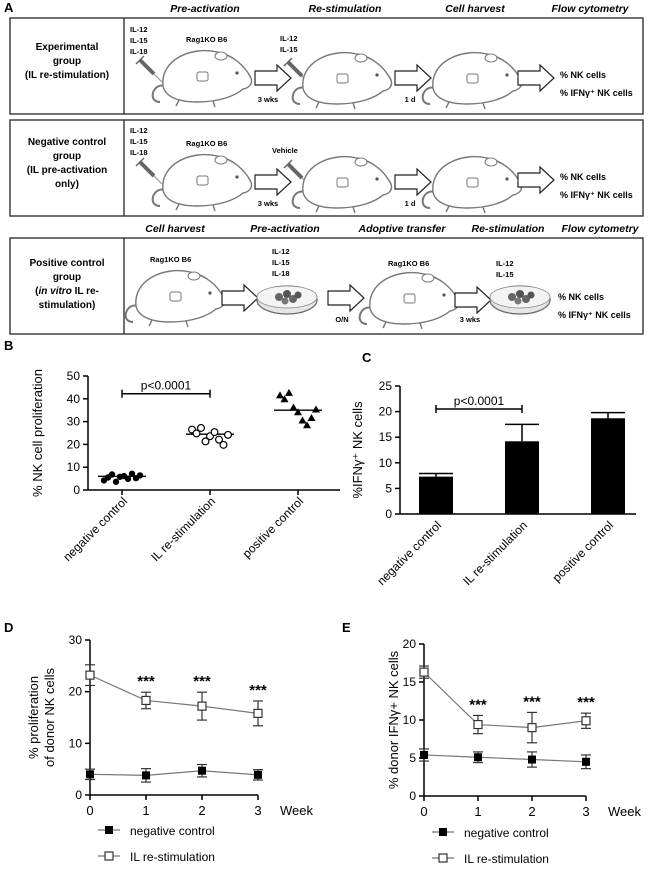  I want to click on y-tick-label: 5, so click(388, 488).